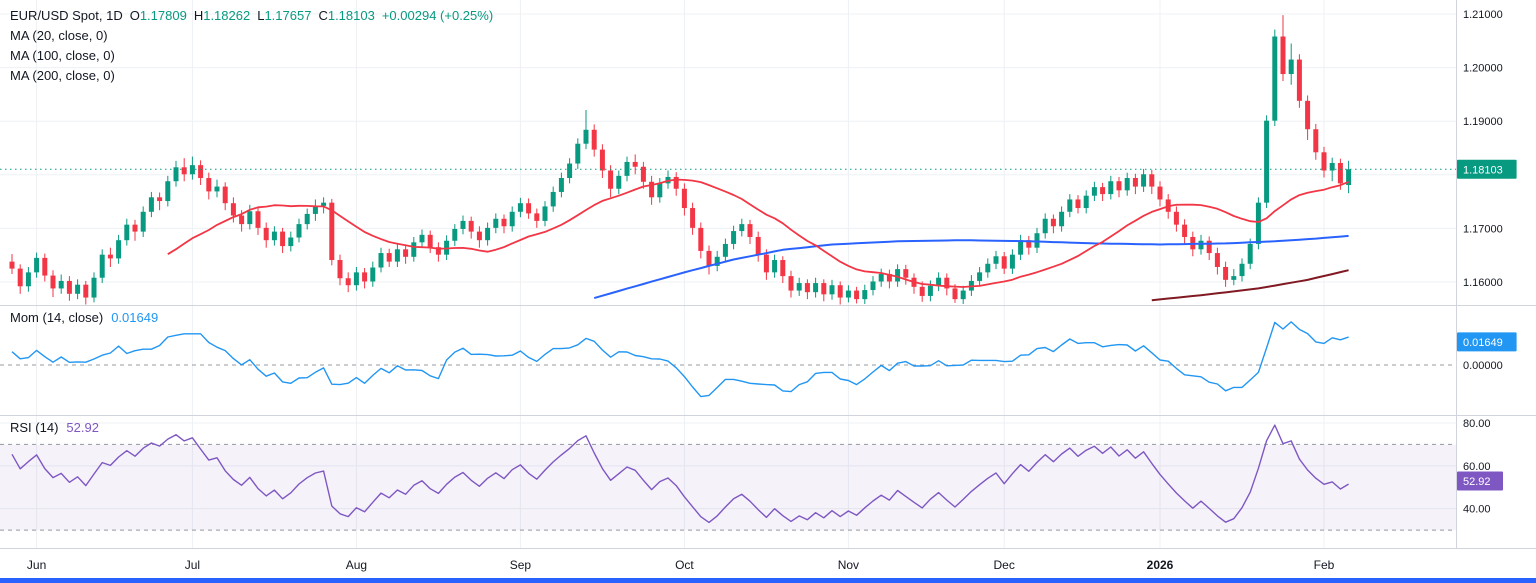 This screenshot has height=583, width=1536. Describe the element at coordinates (251, 35) in the screenshot. I see `ma20-legend: MA (20, close, 0)` at that location.